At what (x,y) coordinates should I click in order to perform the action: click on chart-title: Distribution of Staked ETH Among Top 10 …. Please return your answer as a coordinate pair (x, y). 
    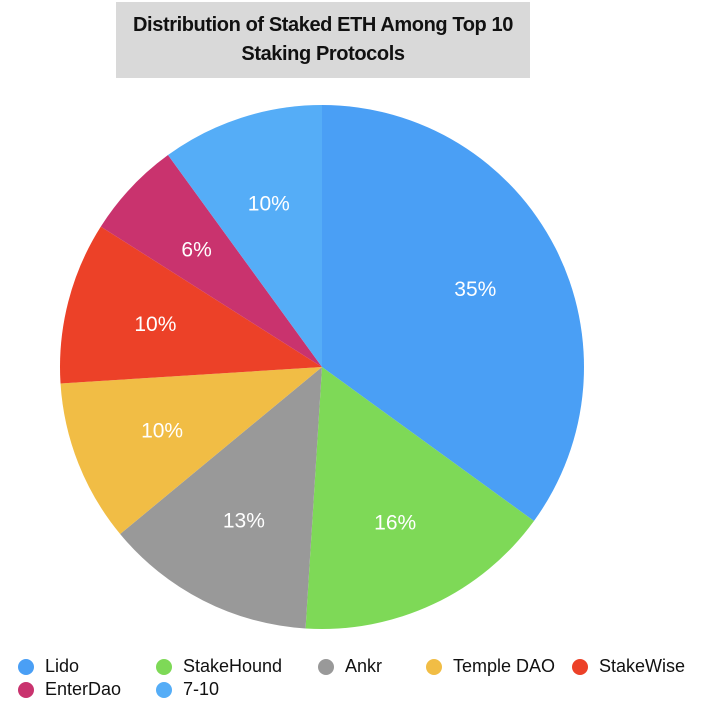
    Looking at the image, I should click on (323, 39).